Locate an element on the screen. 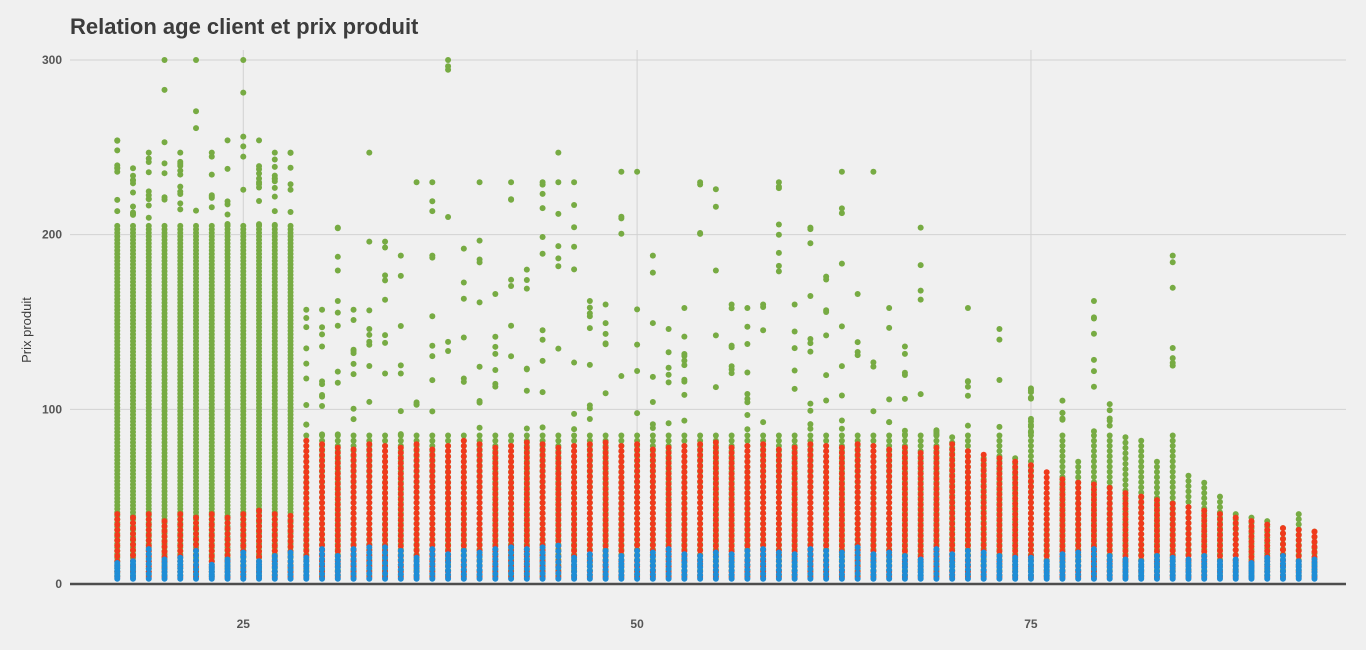 The image size is (1366, 650). y-tick-label: 300 is located at coordinates (52, 60).